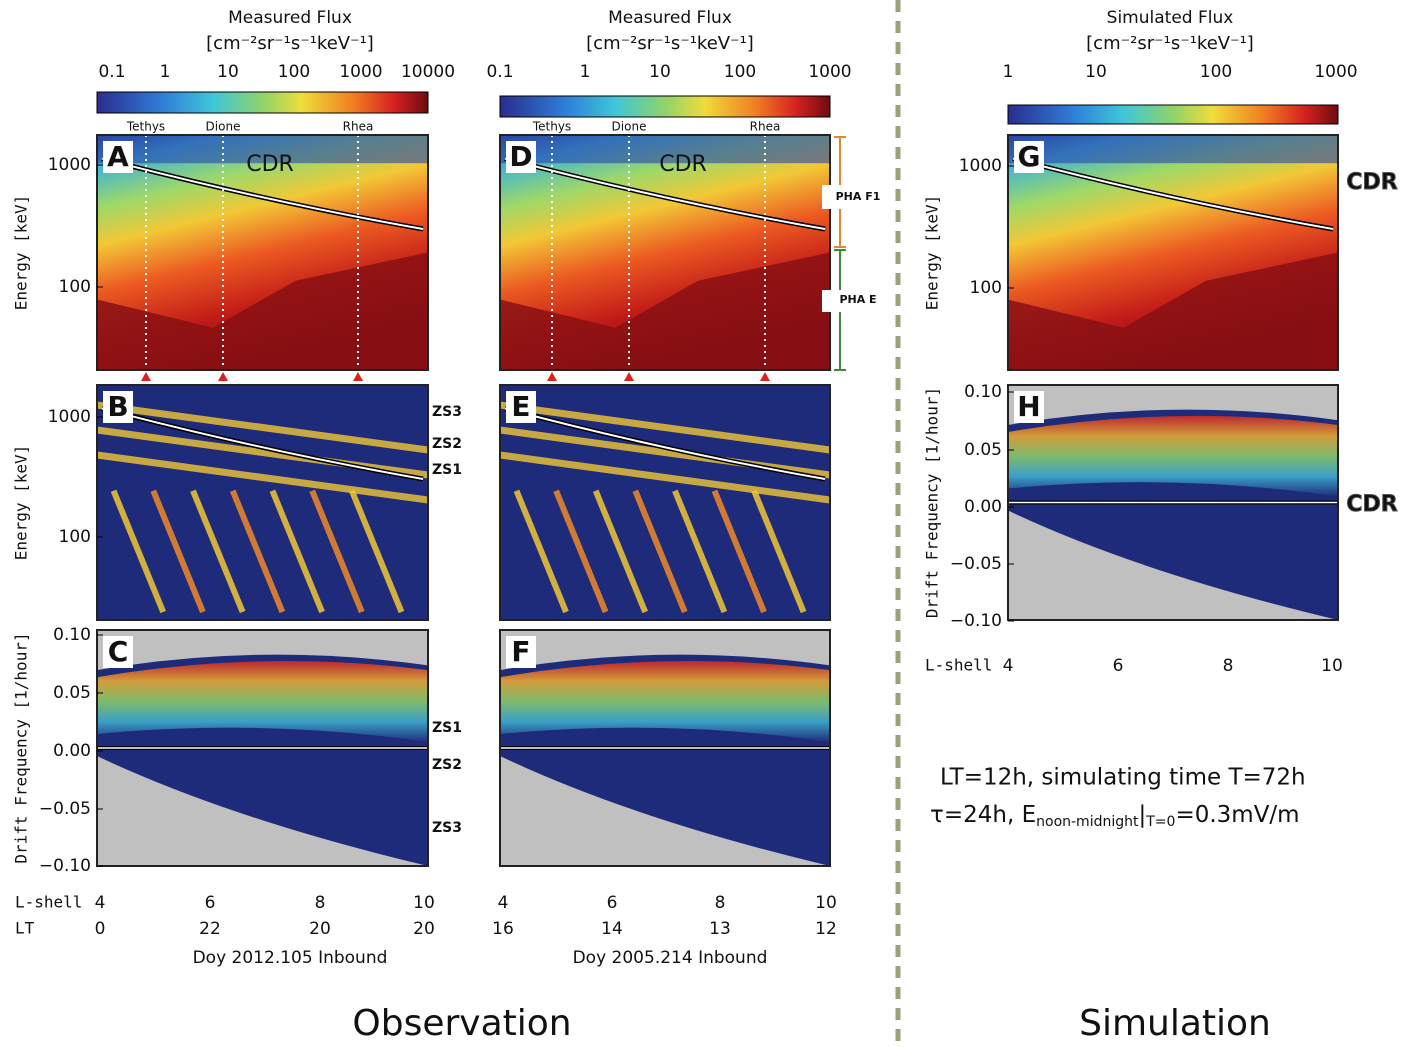 This screenshot has width=1413, height=1047. What do you see at coordinates (1173, 456) in the screenshot?
I see `frequency-bands` at bounding box center [1173, 456].